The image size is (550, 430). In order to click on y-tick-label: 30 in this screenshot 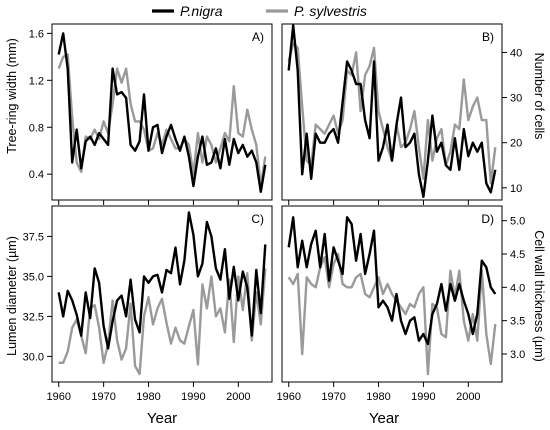, I will do `click(516, 99)`.